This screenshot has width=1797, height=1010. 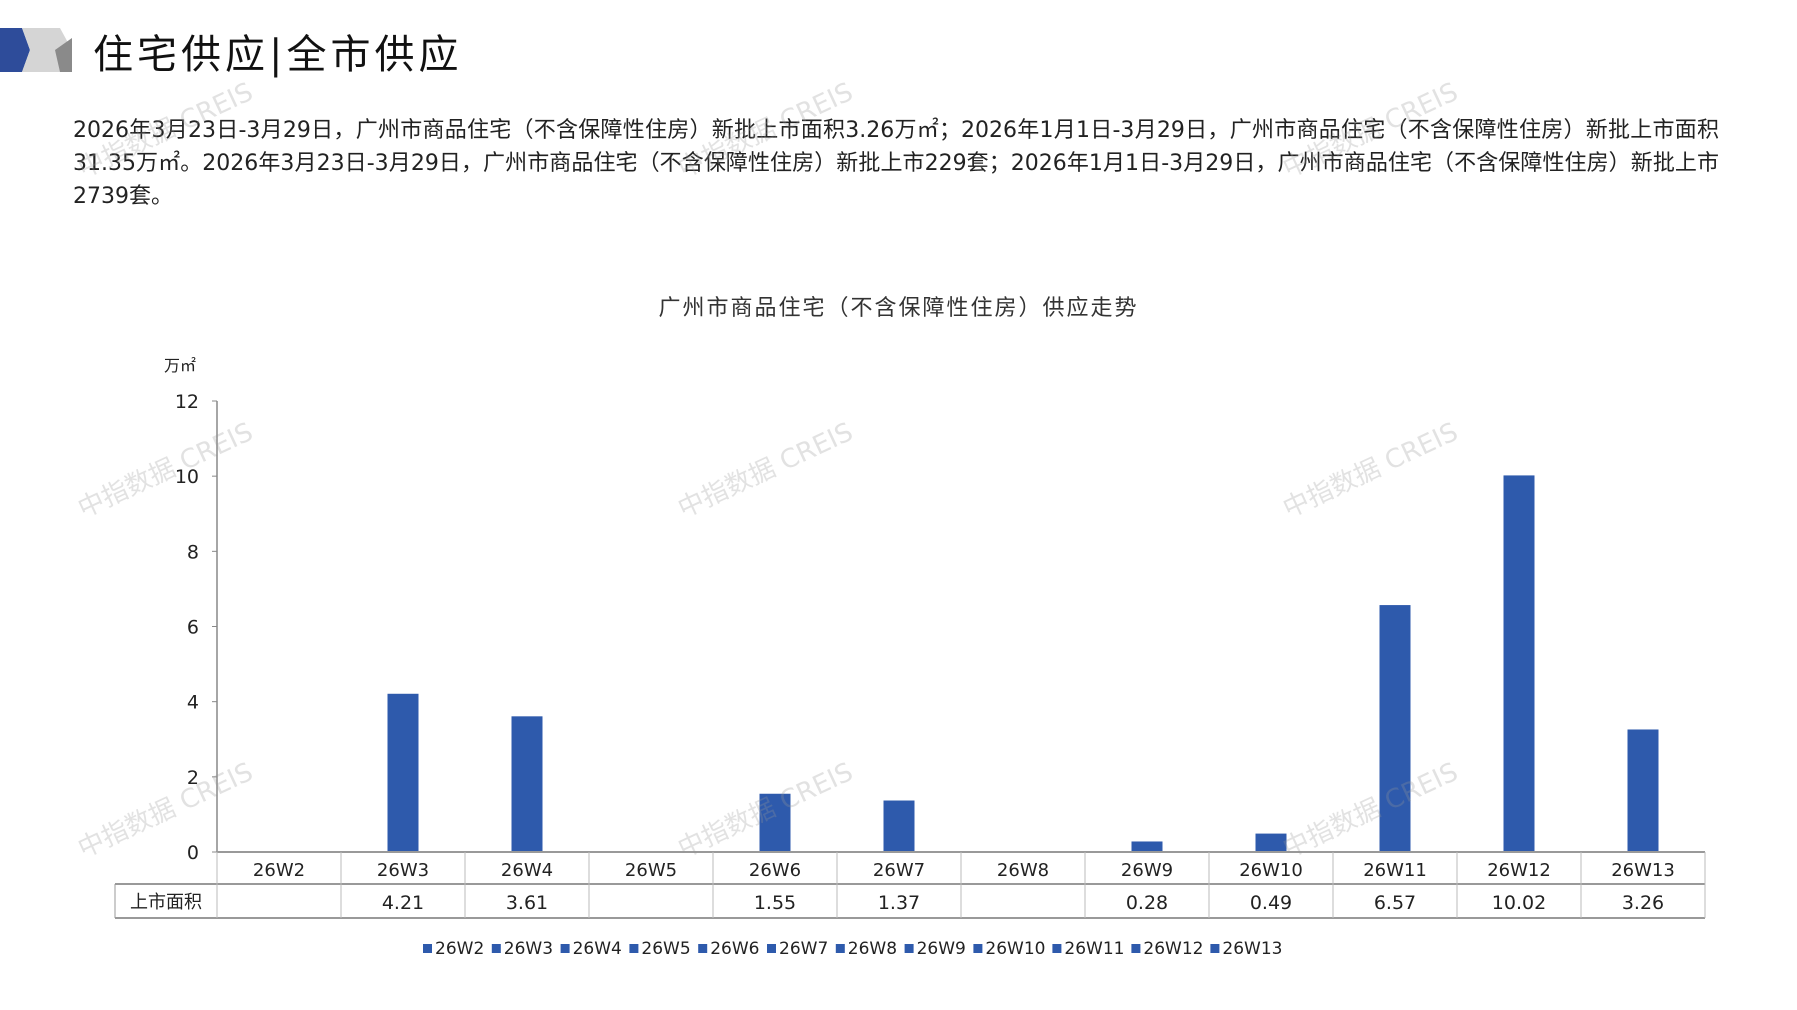 I want to click on legend-label: 26W11, so click(x=1094, y=949).